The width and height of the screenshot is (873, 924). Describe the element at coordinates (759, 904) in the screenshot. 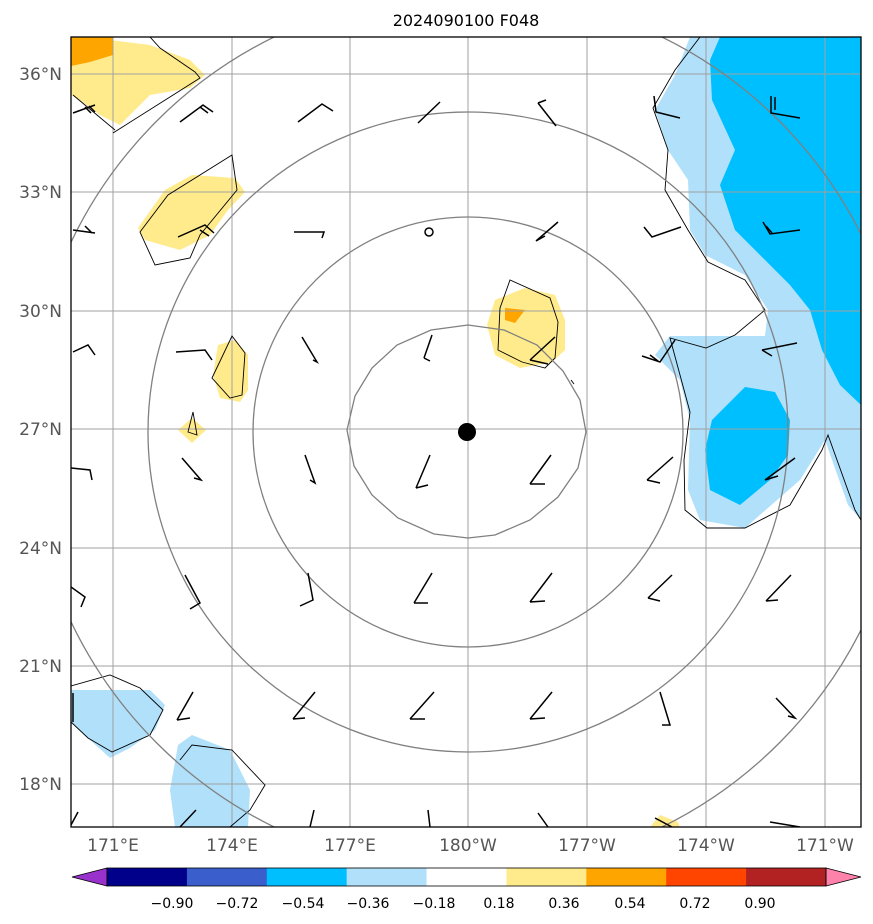

I see `colorbar-label: 0.90` at that location.